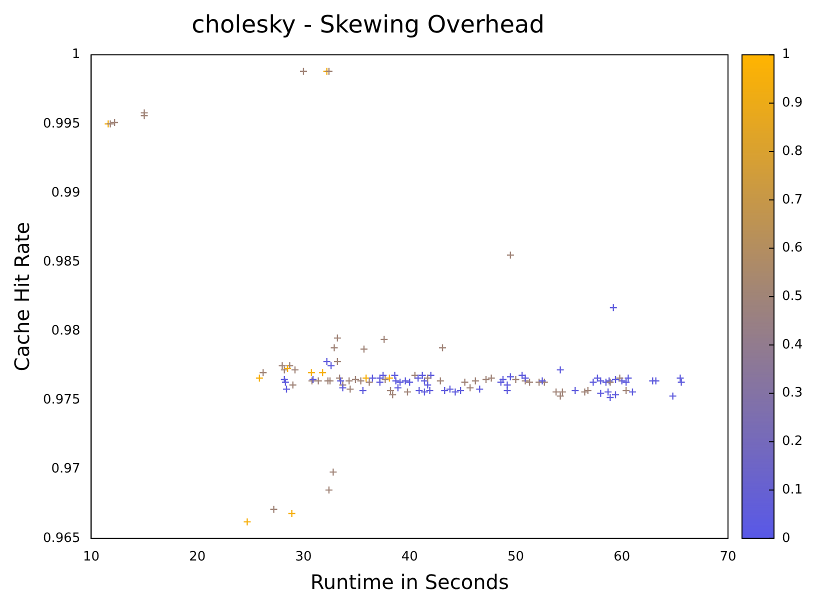 The width and height of the screenshot is (818, 608). Describe the element at coordinates (792, 393) in the screenshot. I see `color-bar-label: 0.3` at that location.